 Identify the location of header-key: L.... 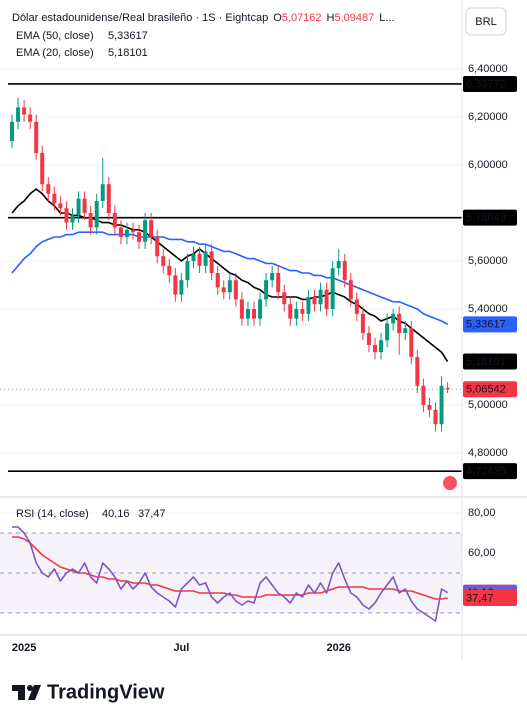
(386, 18).